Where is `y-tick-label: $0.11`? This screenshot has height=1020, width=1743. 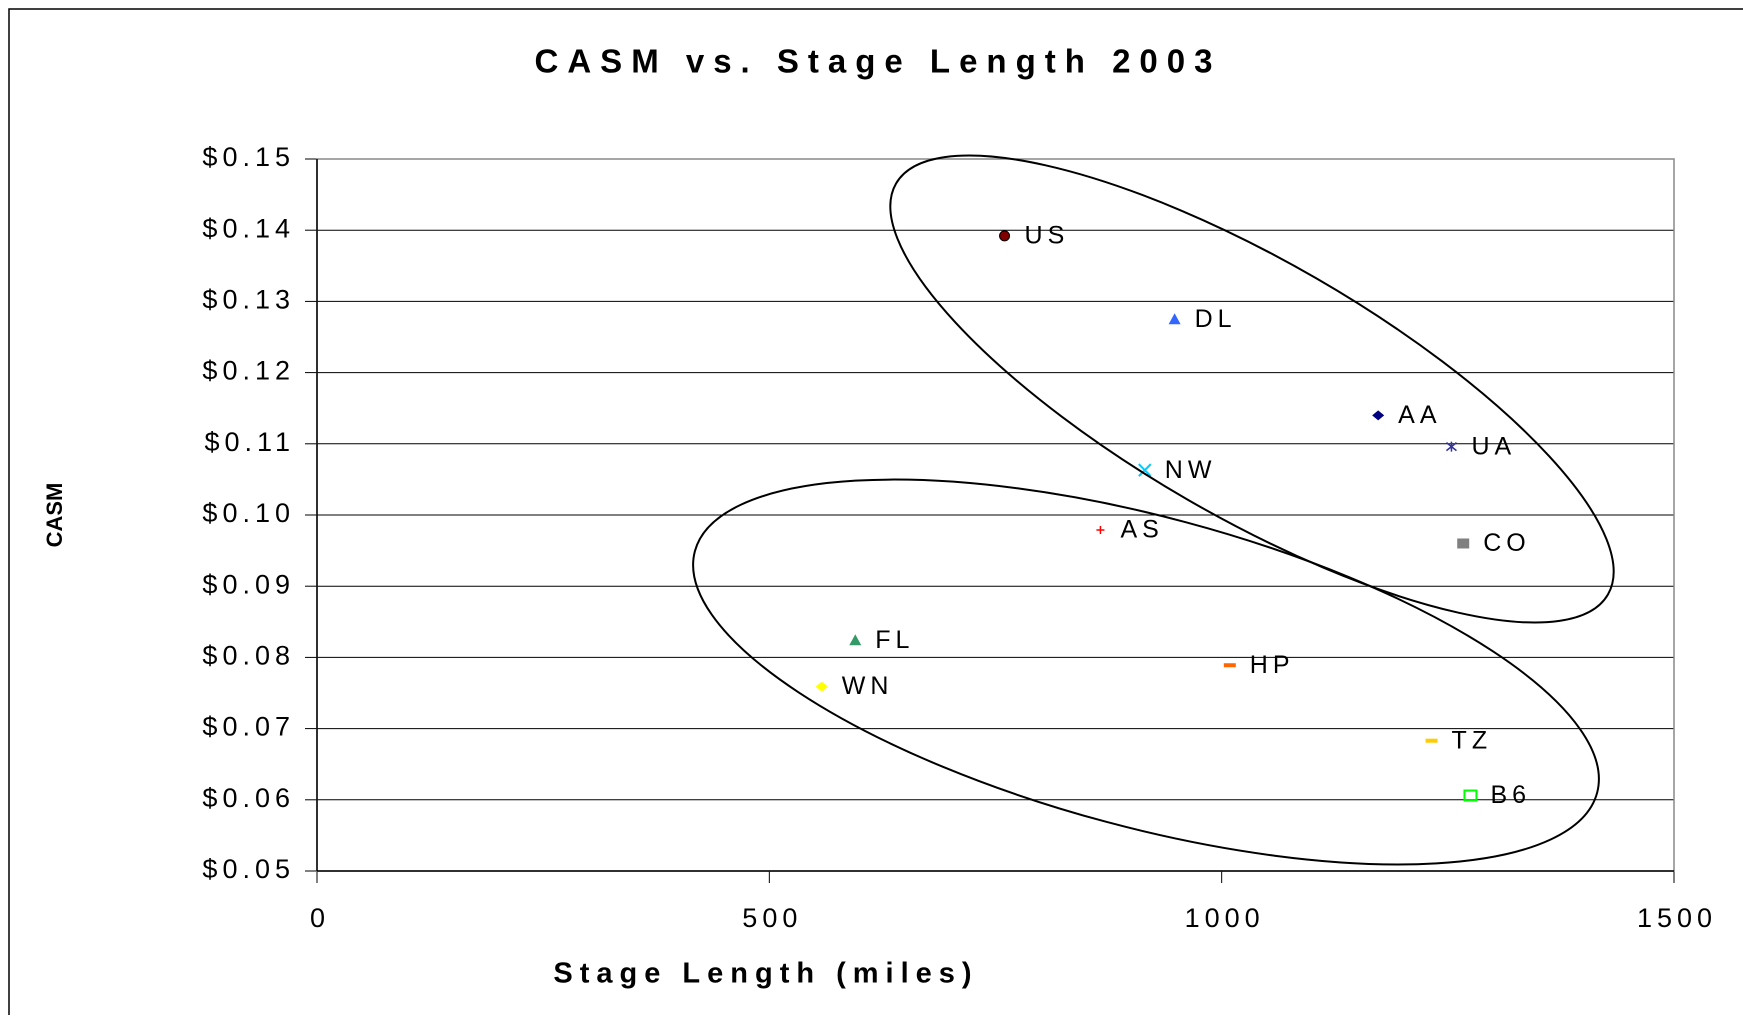 y-tick-label: $0.11 is located at coordinates (249, 442).